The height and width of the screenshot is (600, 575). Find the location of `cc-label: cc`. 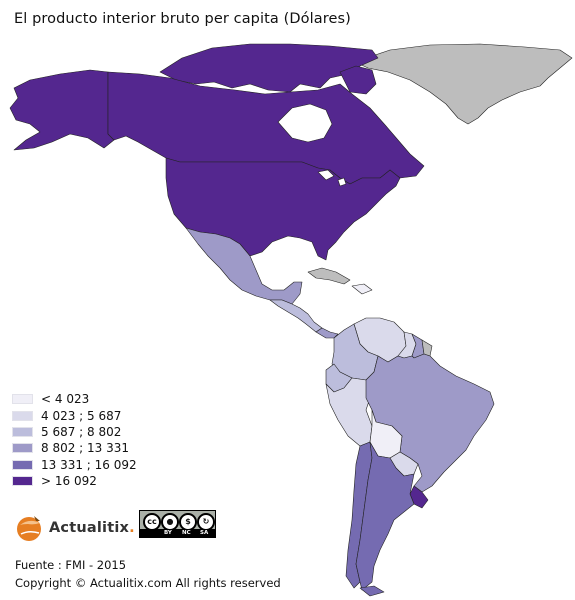

cc-label: cc is located at coordinates (152, 521).